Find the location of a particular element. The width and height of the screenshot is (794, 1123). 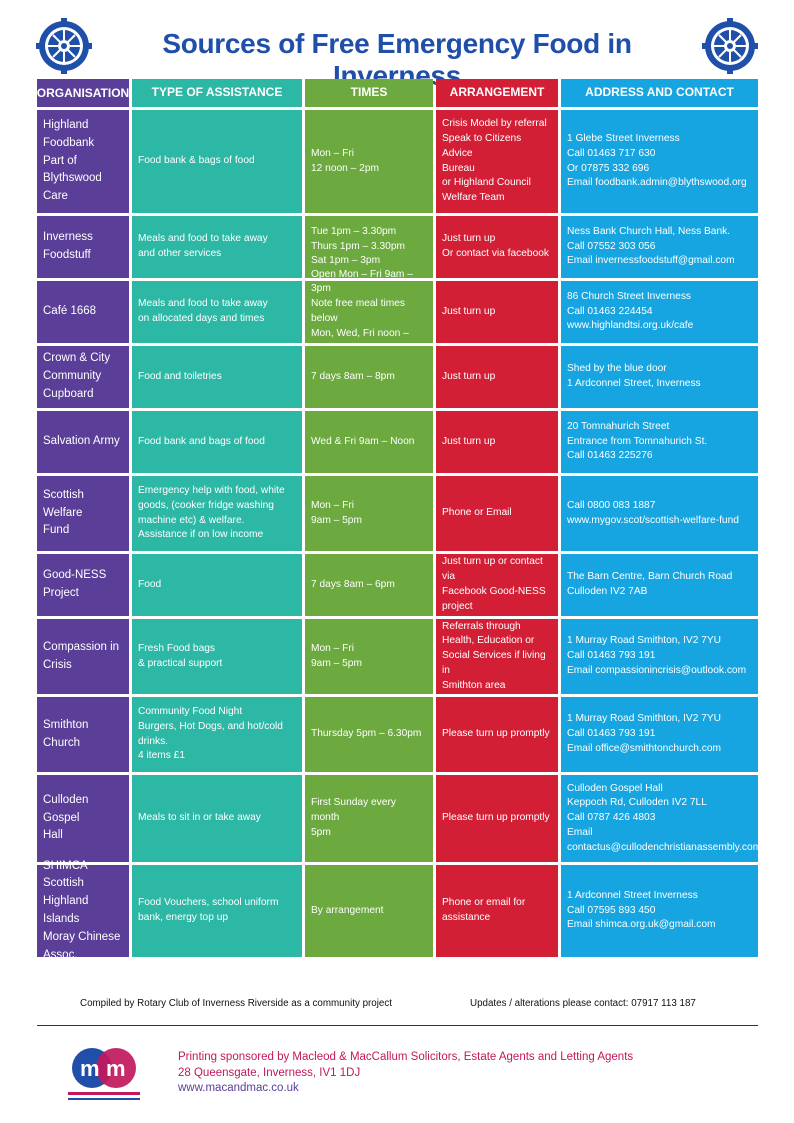

type-cell: Food bank and bags of food is located at coordinates (217, 442).